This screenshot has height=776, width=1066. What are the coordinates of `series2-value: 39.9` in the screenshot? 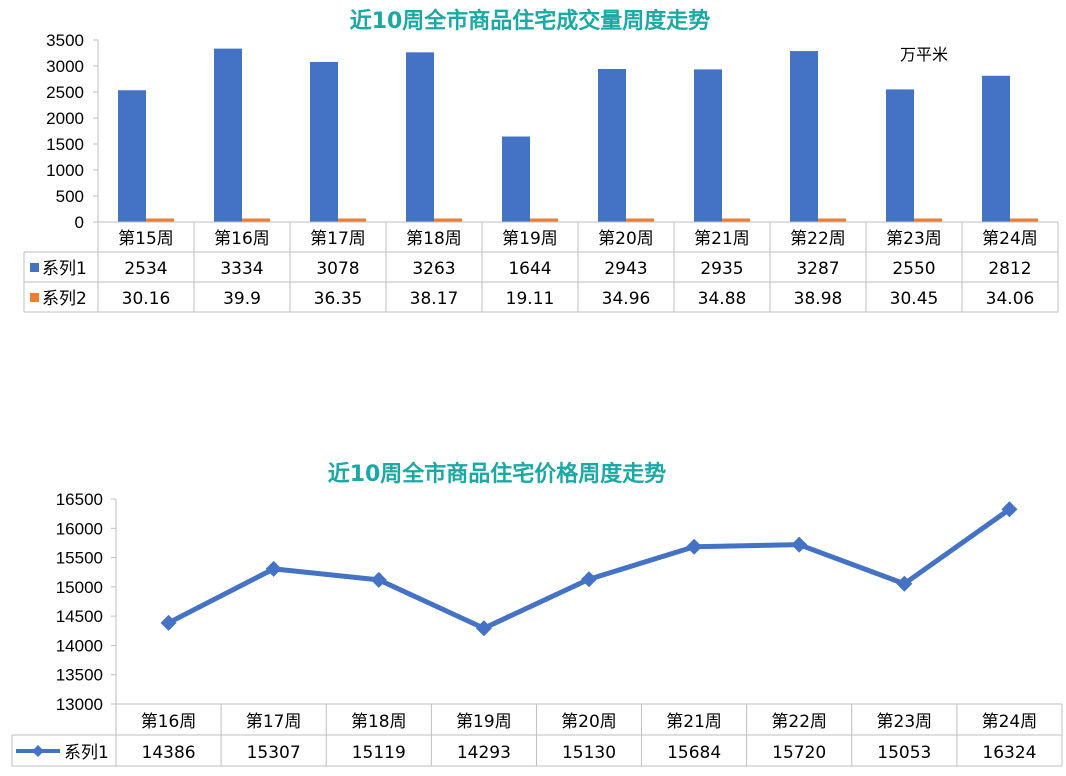 It's located at (242, 299).